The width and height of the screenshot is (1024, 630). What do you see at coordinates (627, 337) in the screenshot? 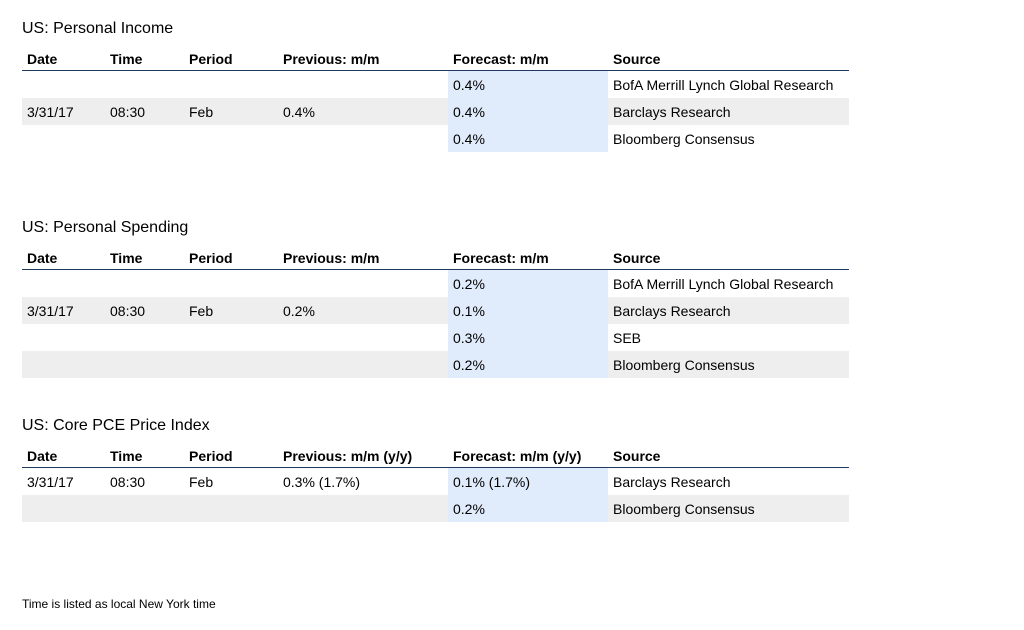
I see `cell-source: SEB` at bounding box center [627, 337].